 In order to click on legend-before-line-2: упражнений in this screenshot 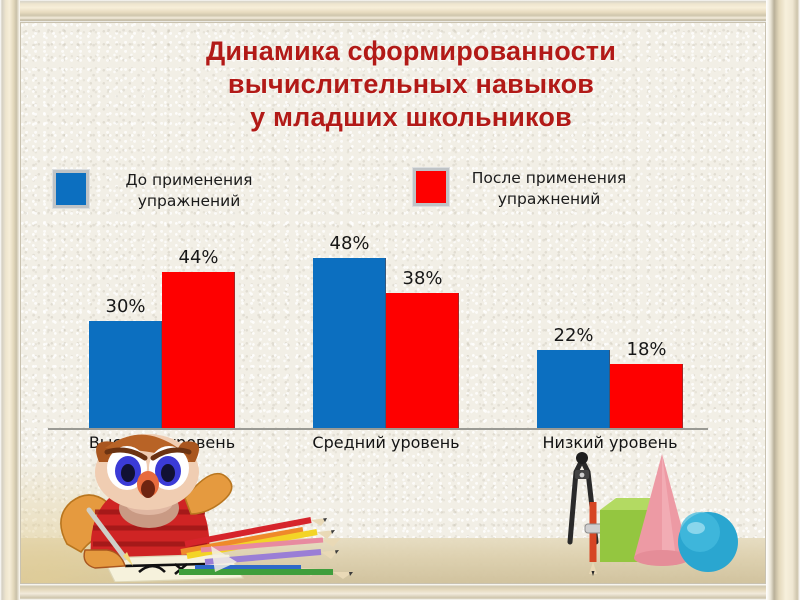, I will do `click(189, 201)`.